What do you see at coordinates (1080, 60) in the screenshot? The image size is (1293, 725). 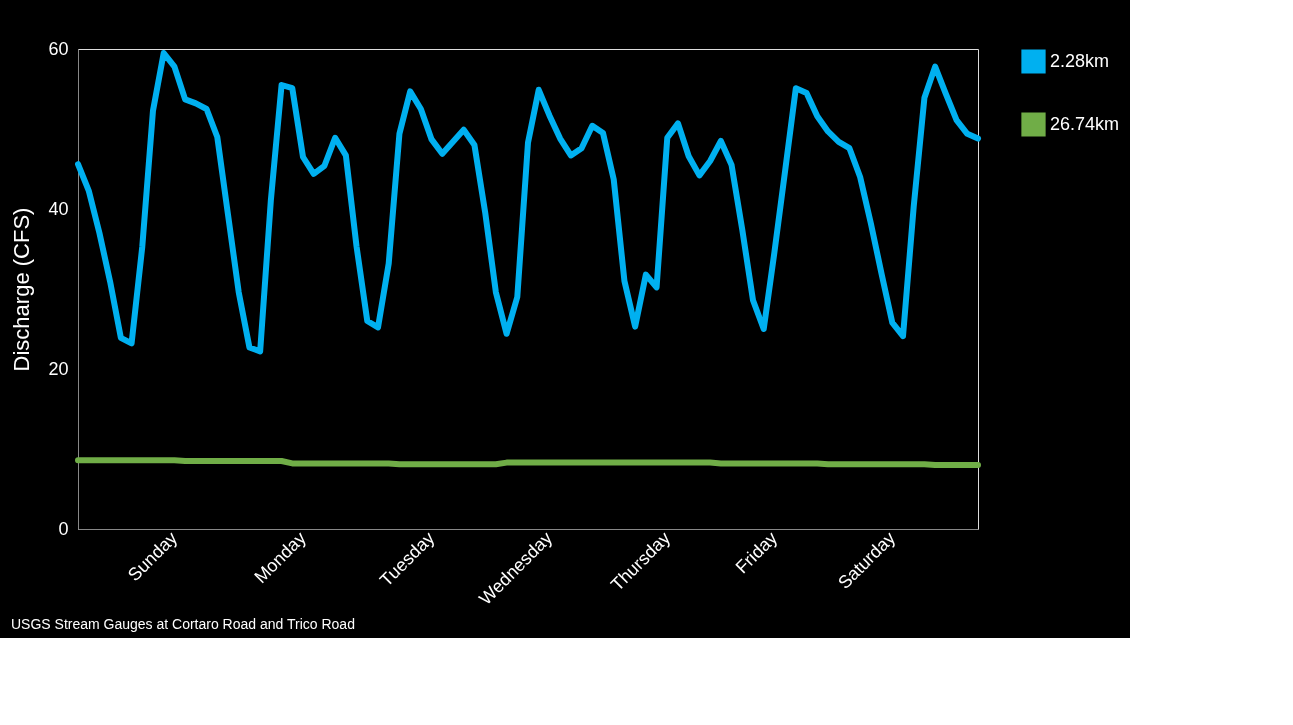 I see `legend-label: 2.28km` at bounding box center [1080, 60].